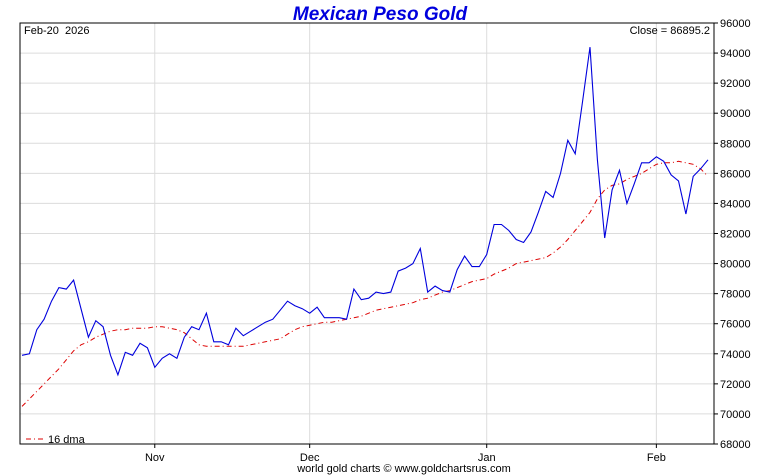 This screenshot has width=760, height=475. I want to click on legend: 16 dma, so click(56, 440).